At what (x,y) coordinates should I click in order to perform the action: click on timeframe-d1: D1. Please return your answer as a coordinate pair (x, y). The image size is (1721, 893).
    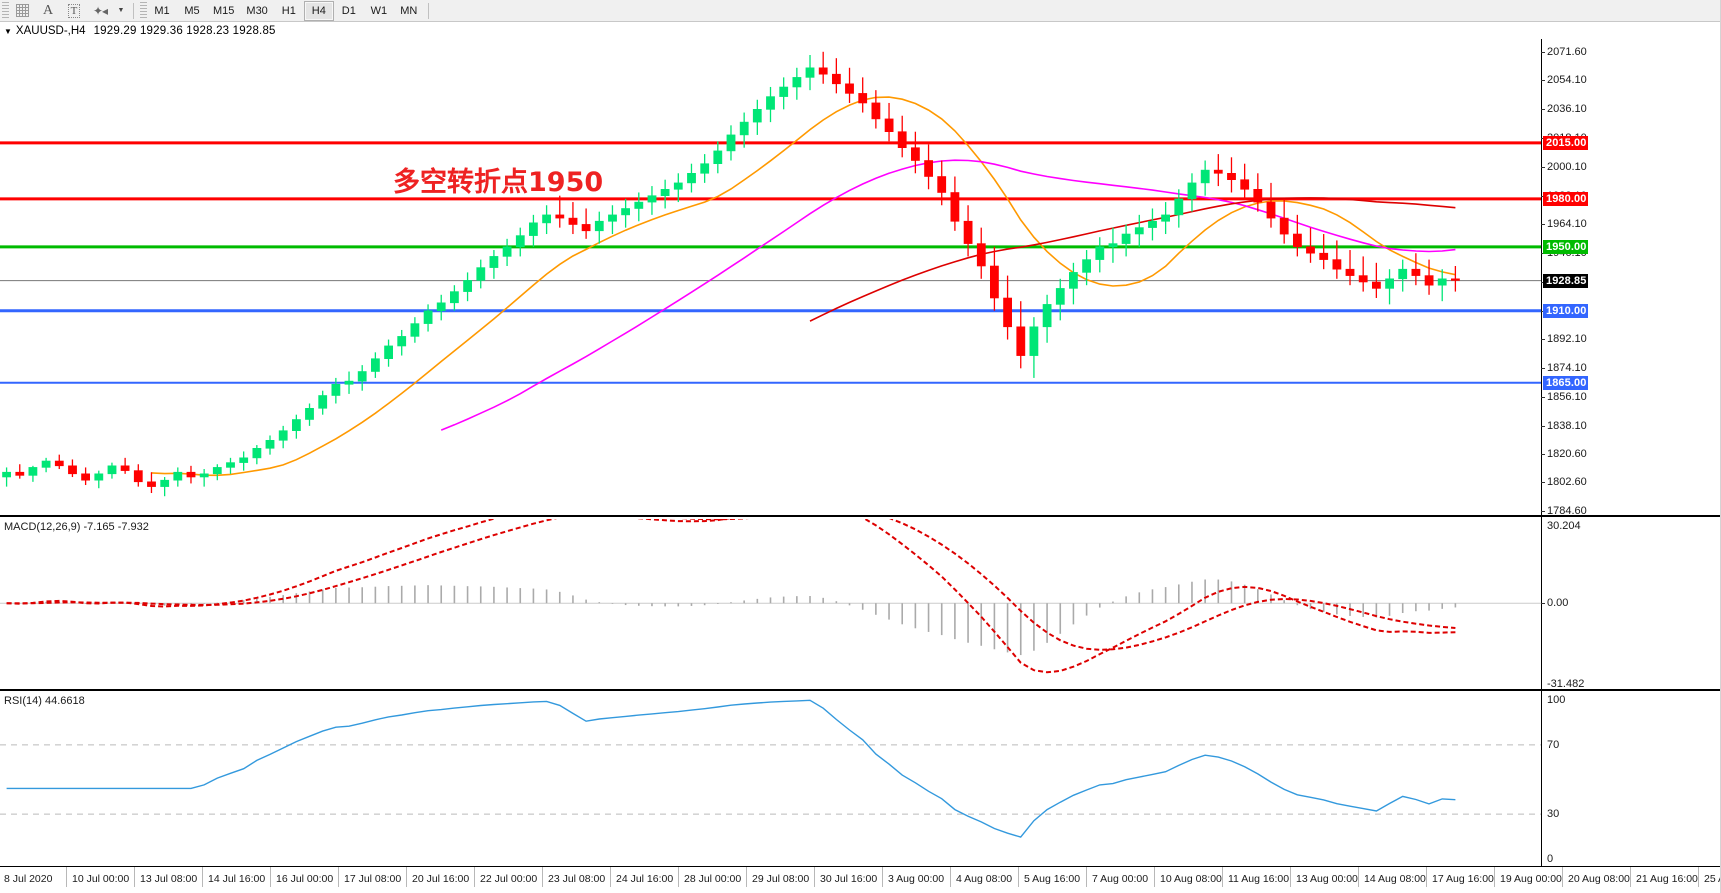
    Looking at the image, I should click on (348, 10).